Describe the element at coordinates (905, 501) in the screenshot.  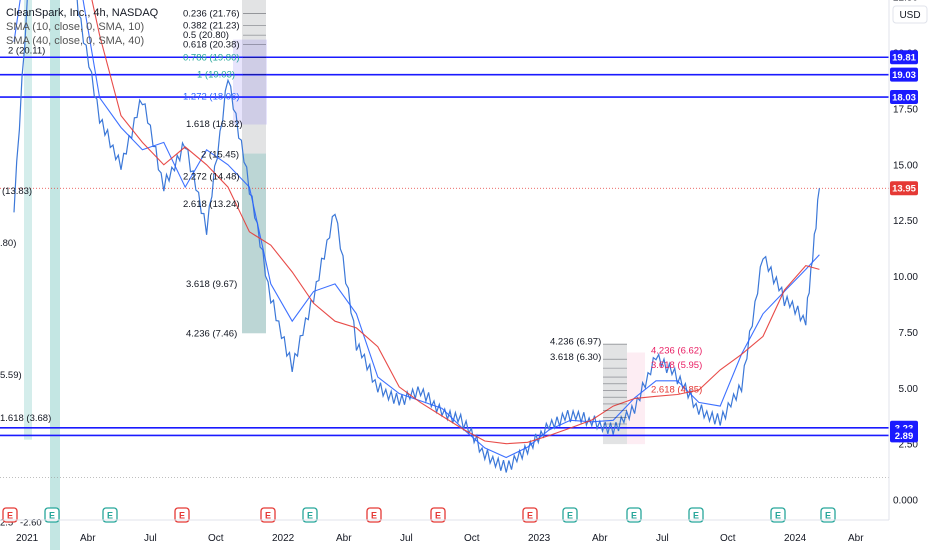
I see `y-tick-label: 0.000` at that location.